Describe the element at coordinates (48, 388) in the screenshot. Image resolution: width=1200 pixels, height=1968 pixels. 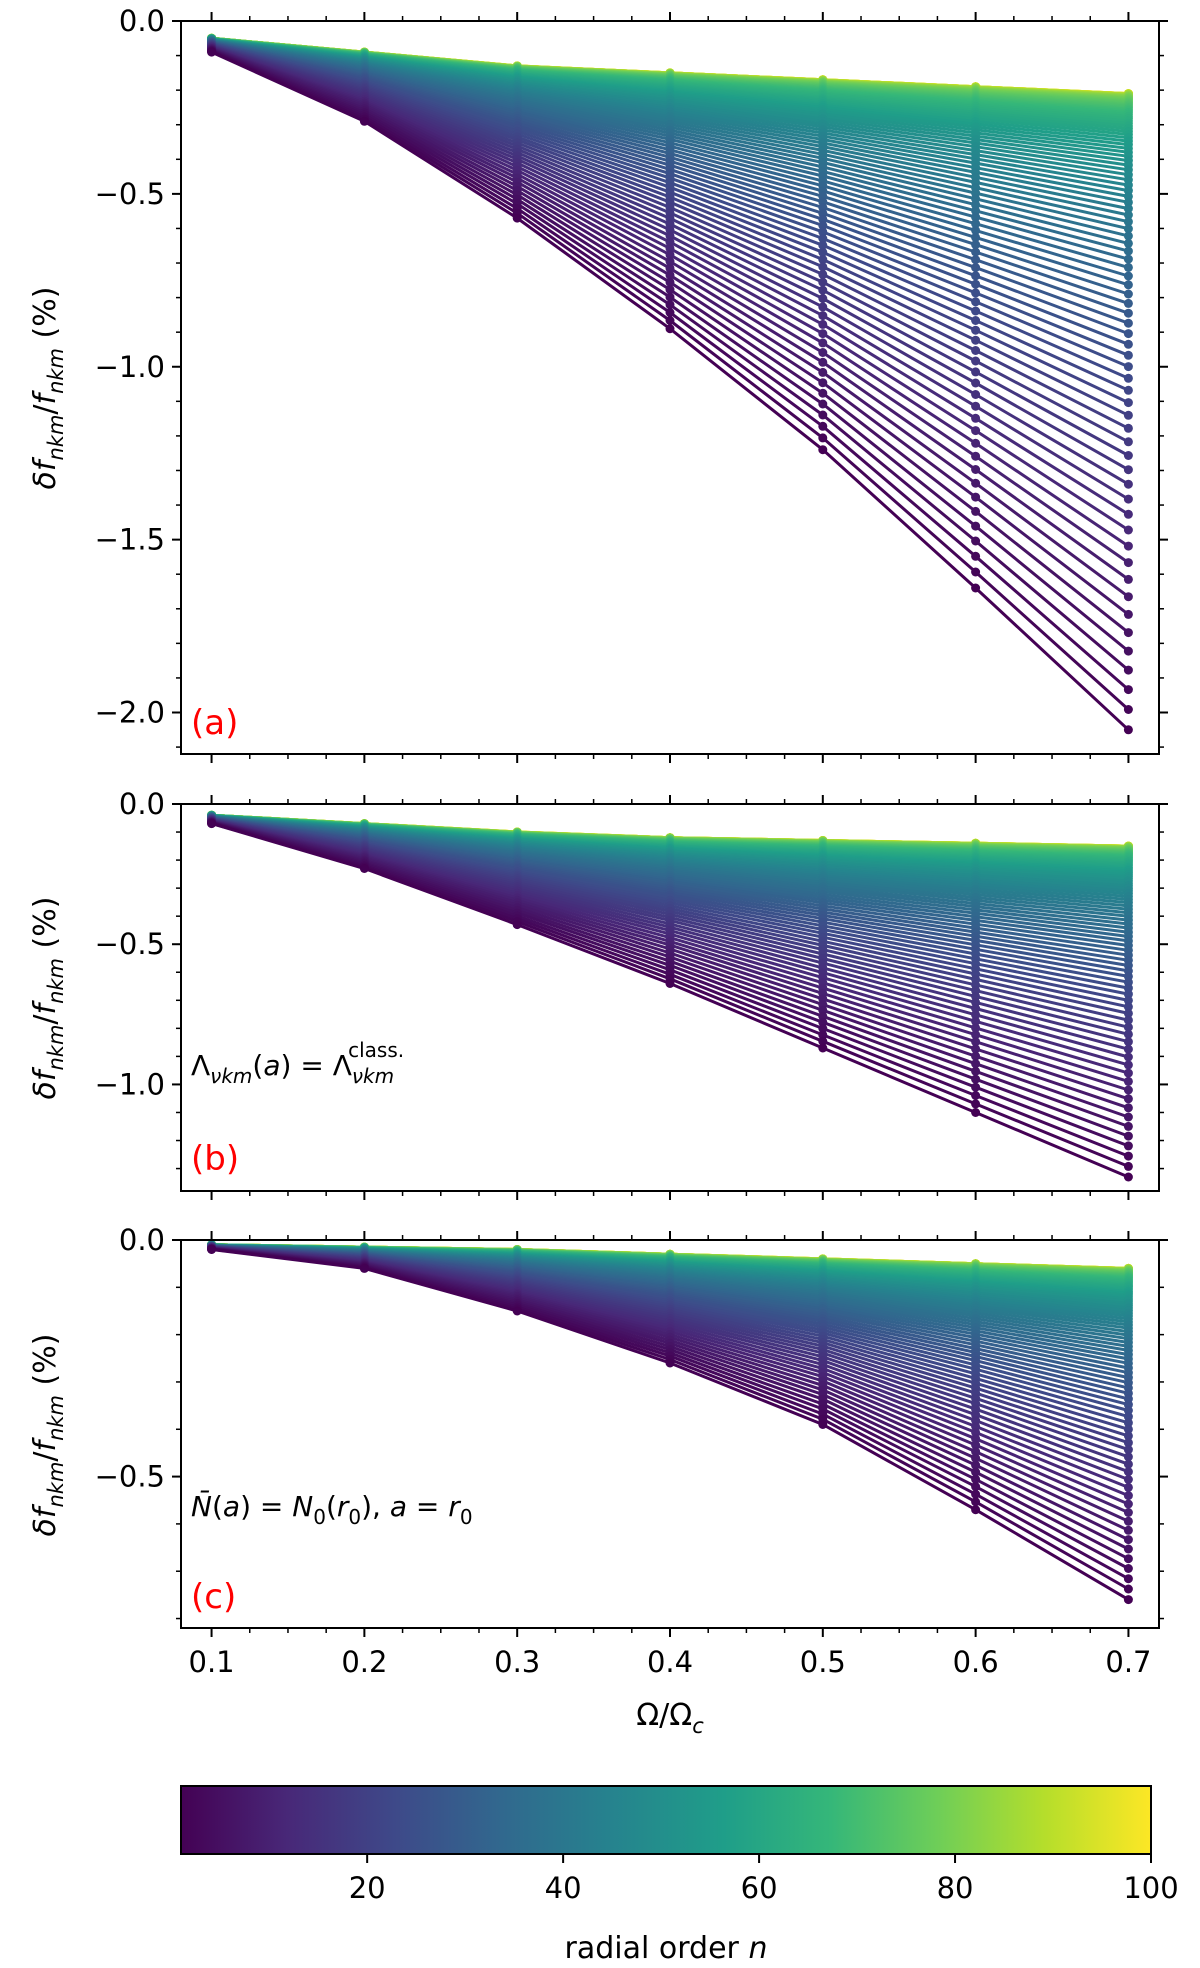
I see `panel-a-ylabel: δfnkm/fnkm (%)` at that location.